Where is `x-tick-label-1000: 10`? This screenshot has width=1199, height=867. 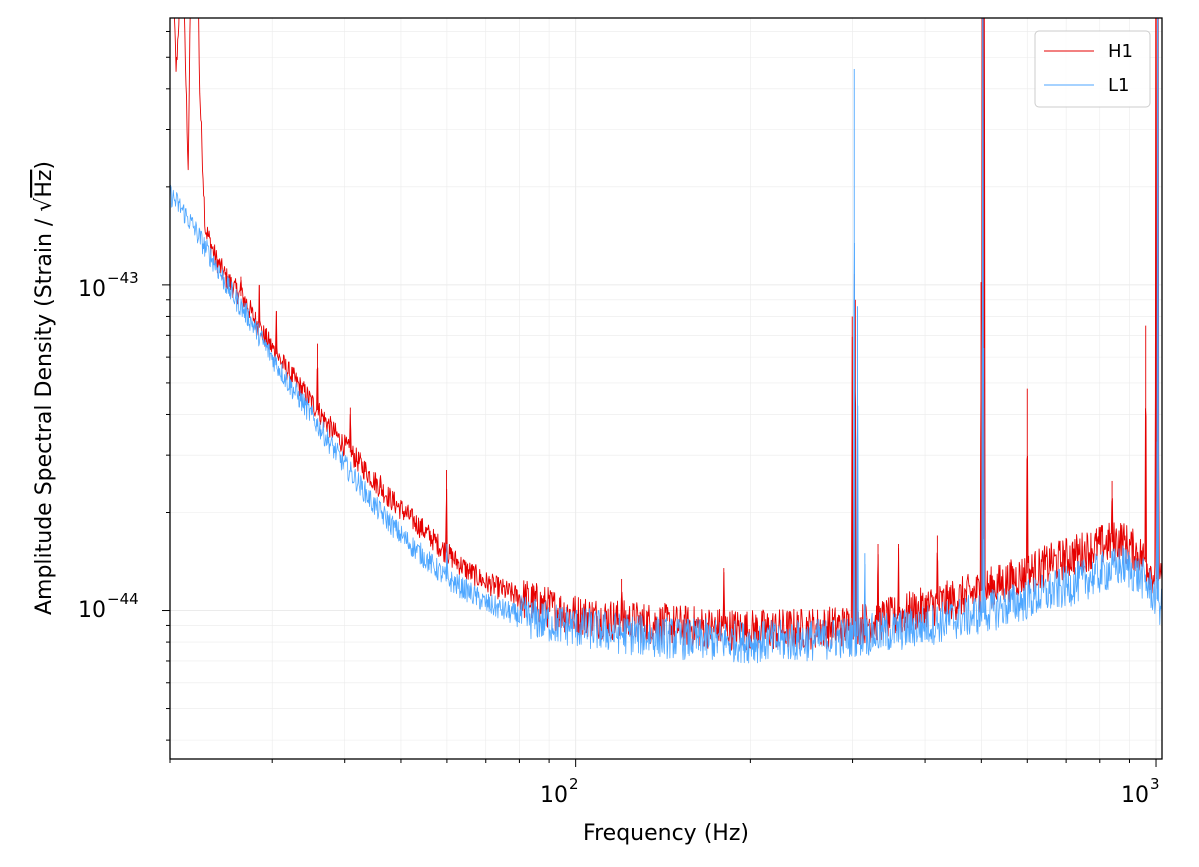
x-tick-label-1000: 10 is located at coordinates (1135, 795).